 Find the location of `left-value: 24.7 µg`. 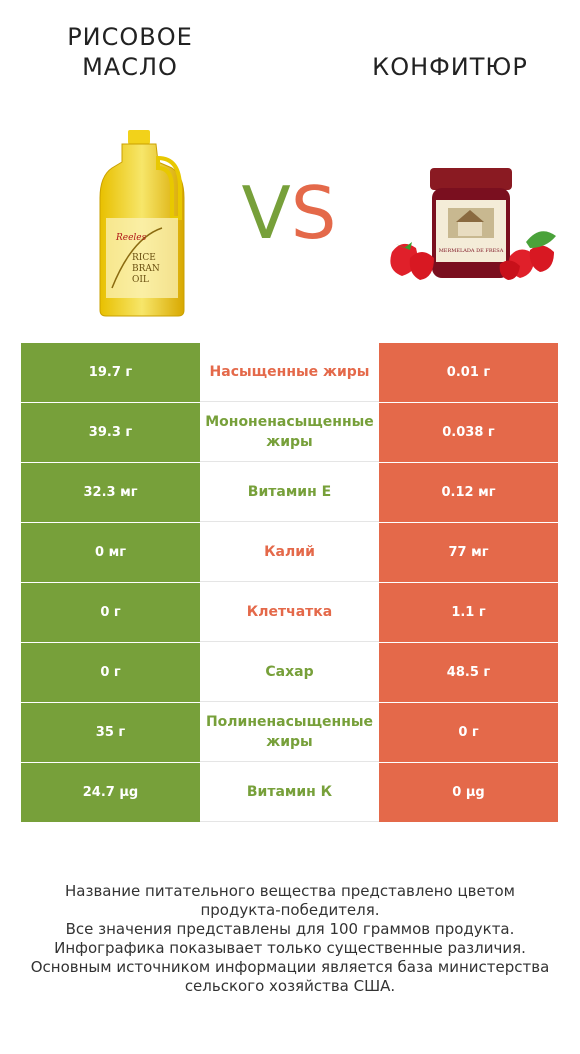

left-value: 24.7 µg is located at coordinates (110, 792).